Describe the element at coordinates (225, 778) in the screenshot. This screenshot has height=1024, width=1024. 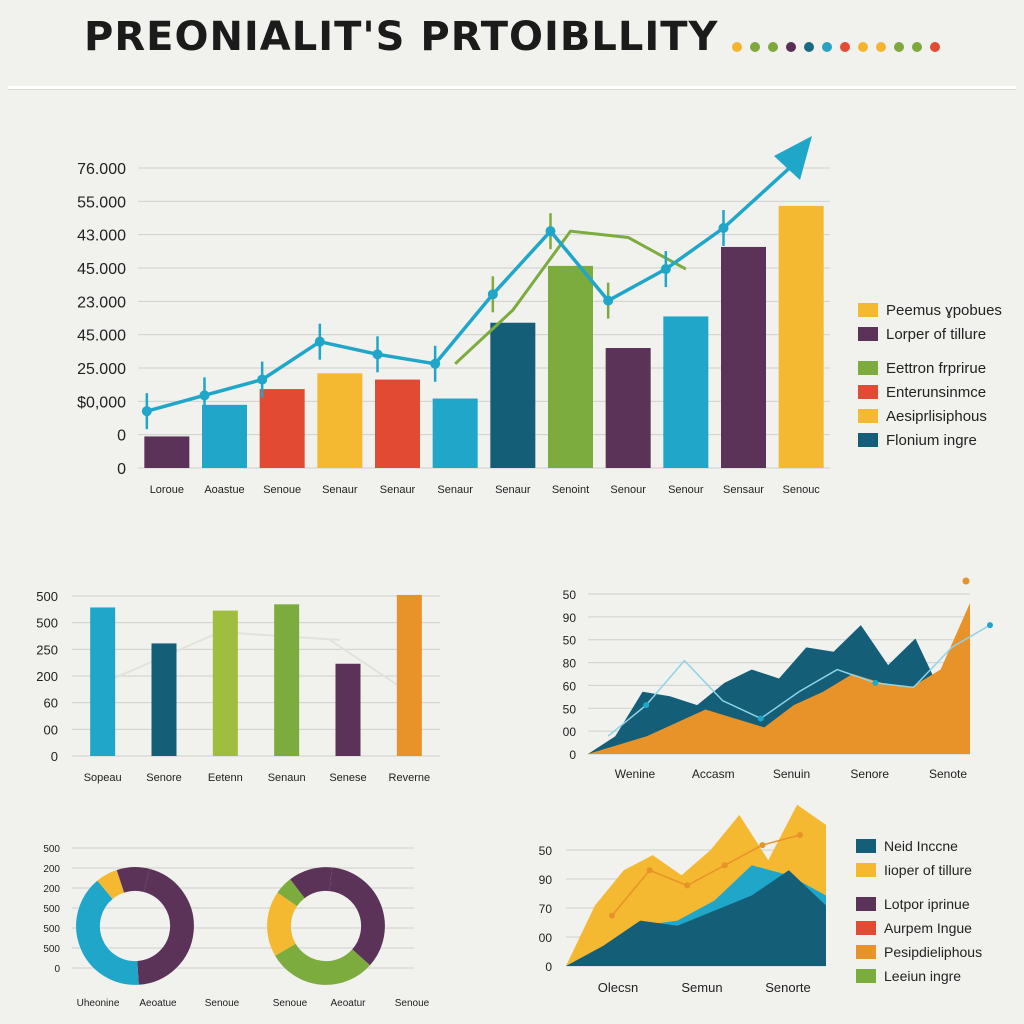
I see `x-tick-label: Eetenn` at that location.